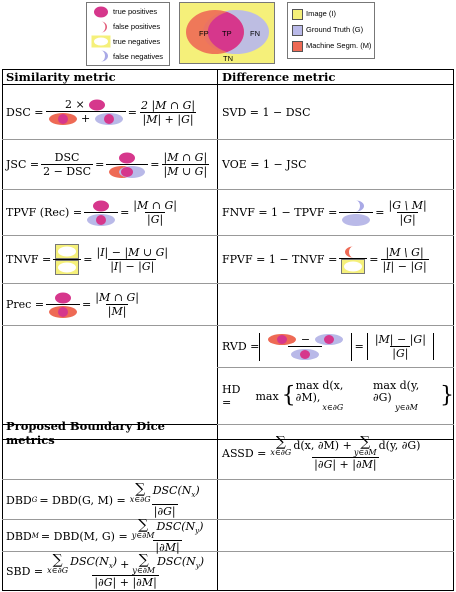  I want to click on sub-m: M, so click(35, 536).